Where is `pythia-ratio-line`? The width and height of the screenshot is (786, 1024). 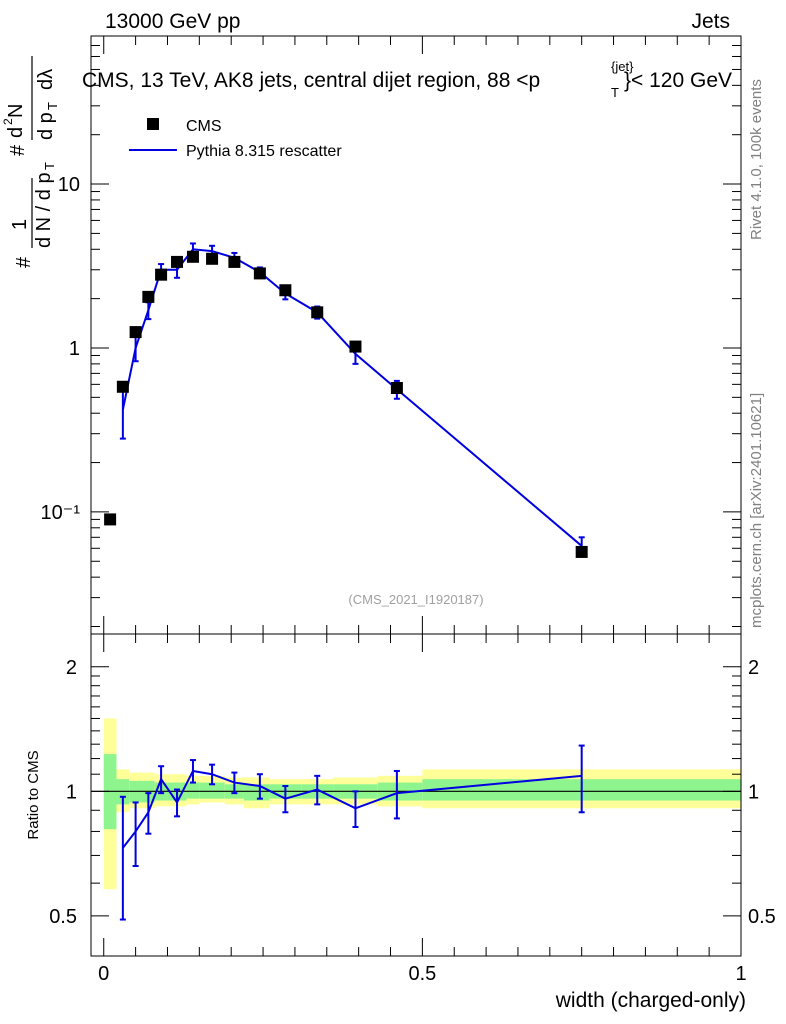
pythia-ratio-line is located at coordinates (352, 809).